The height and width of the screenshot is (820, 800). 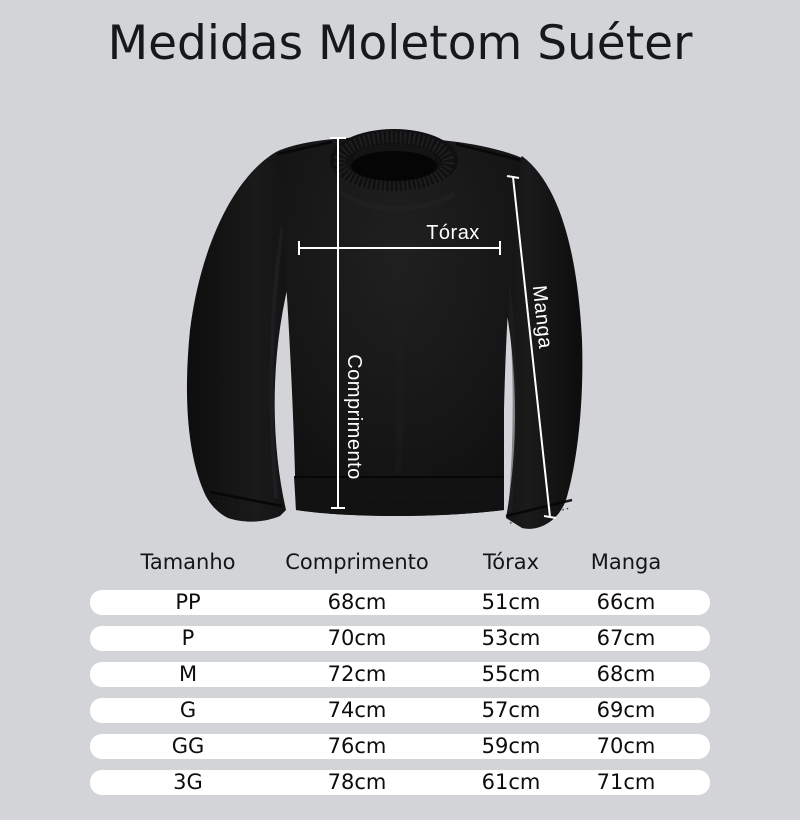 What do you see at coordinates (240, 337) in the screenshot?
I see `left-sleeve` at bounding box center [240, 337].